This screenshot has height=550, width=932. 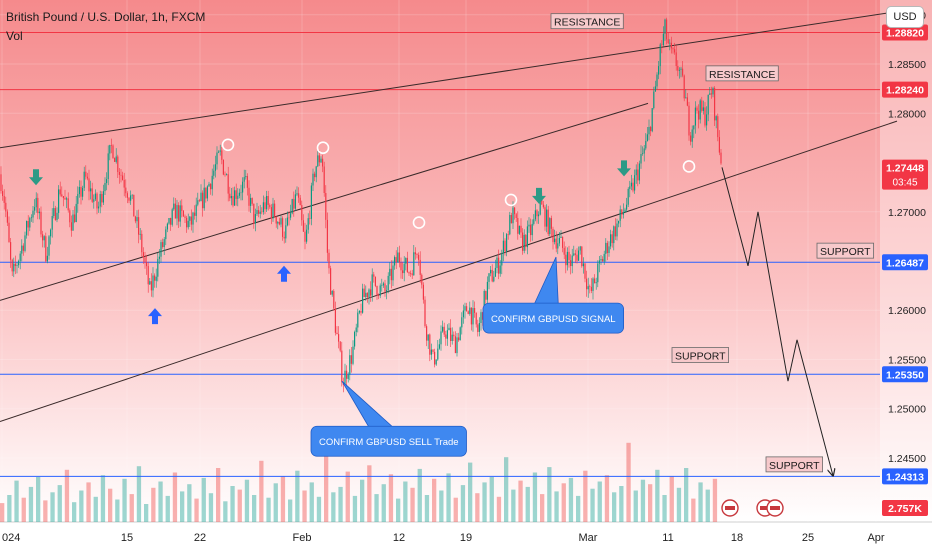 What do you see at coordinates (794, 466) in the screenshot?
I see `support-label: SUPPORT` at bounding box center [794, 466].